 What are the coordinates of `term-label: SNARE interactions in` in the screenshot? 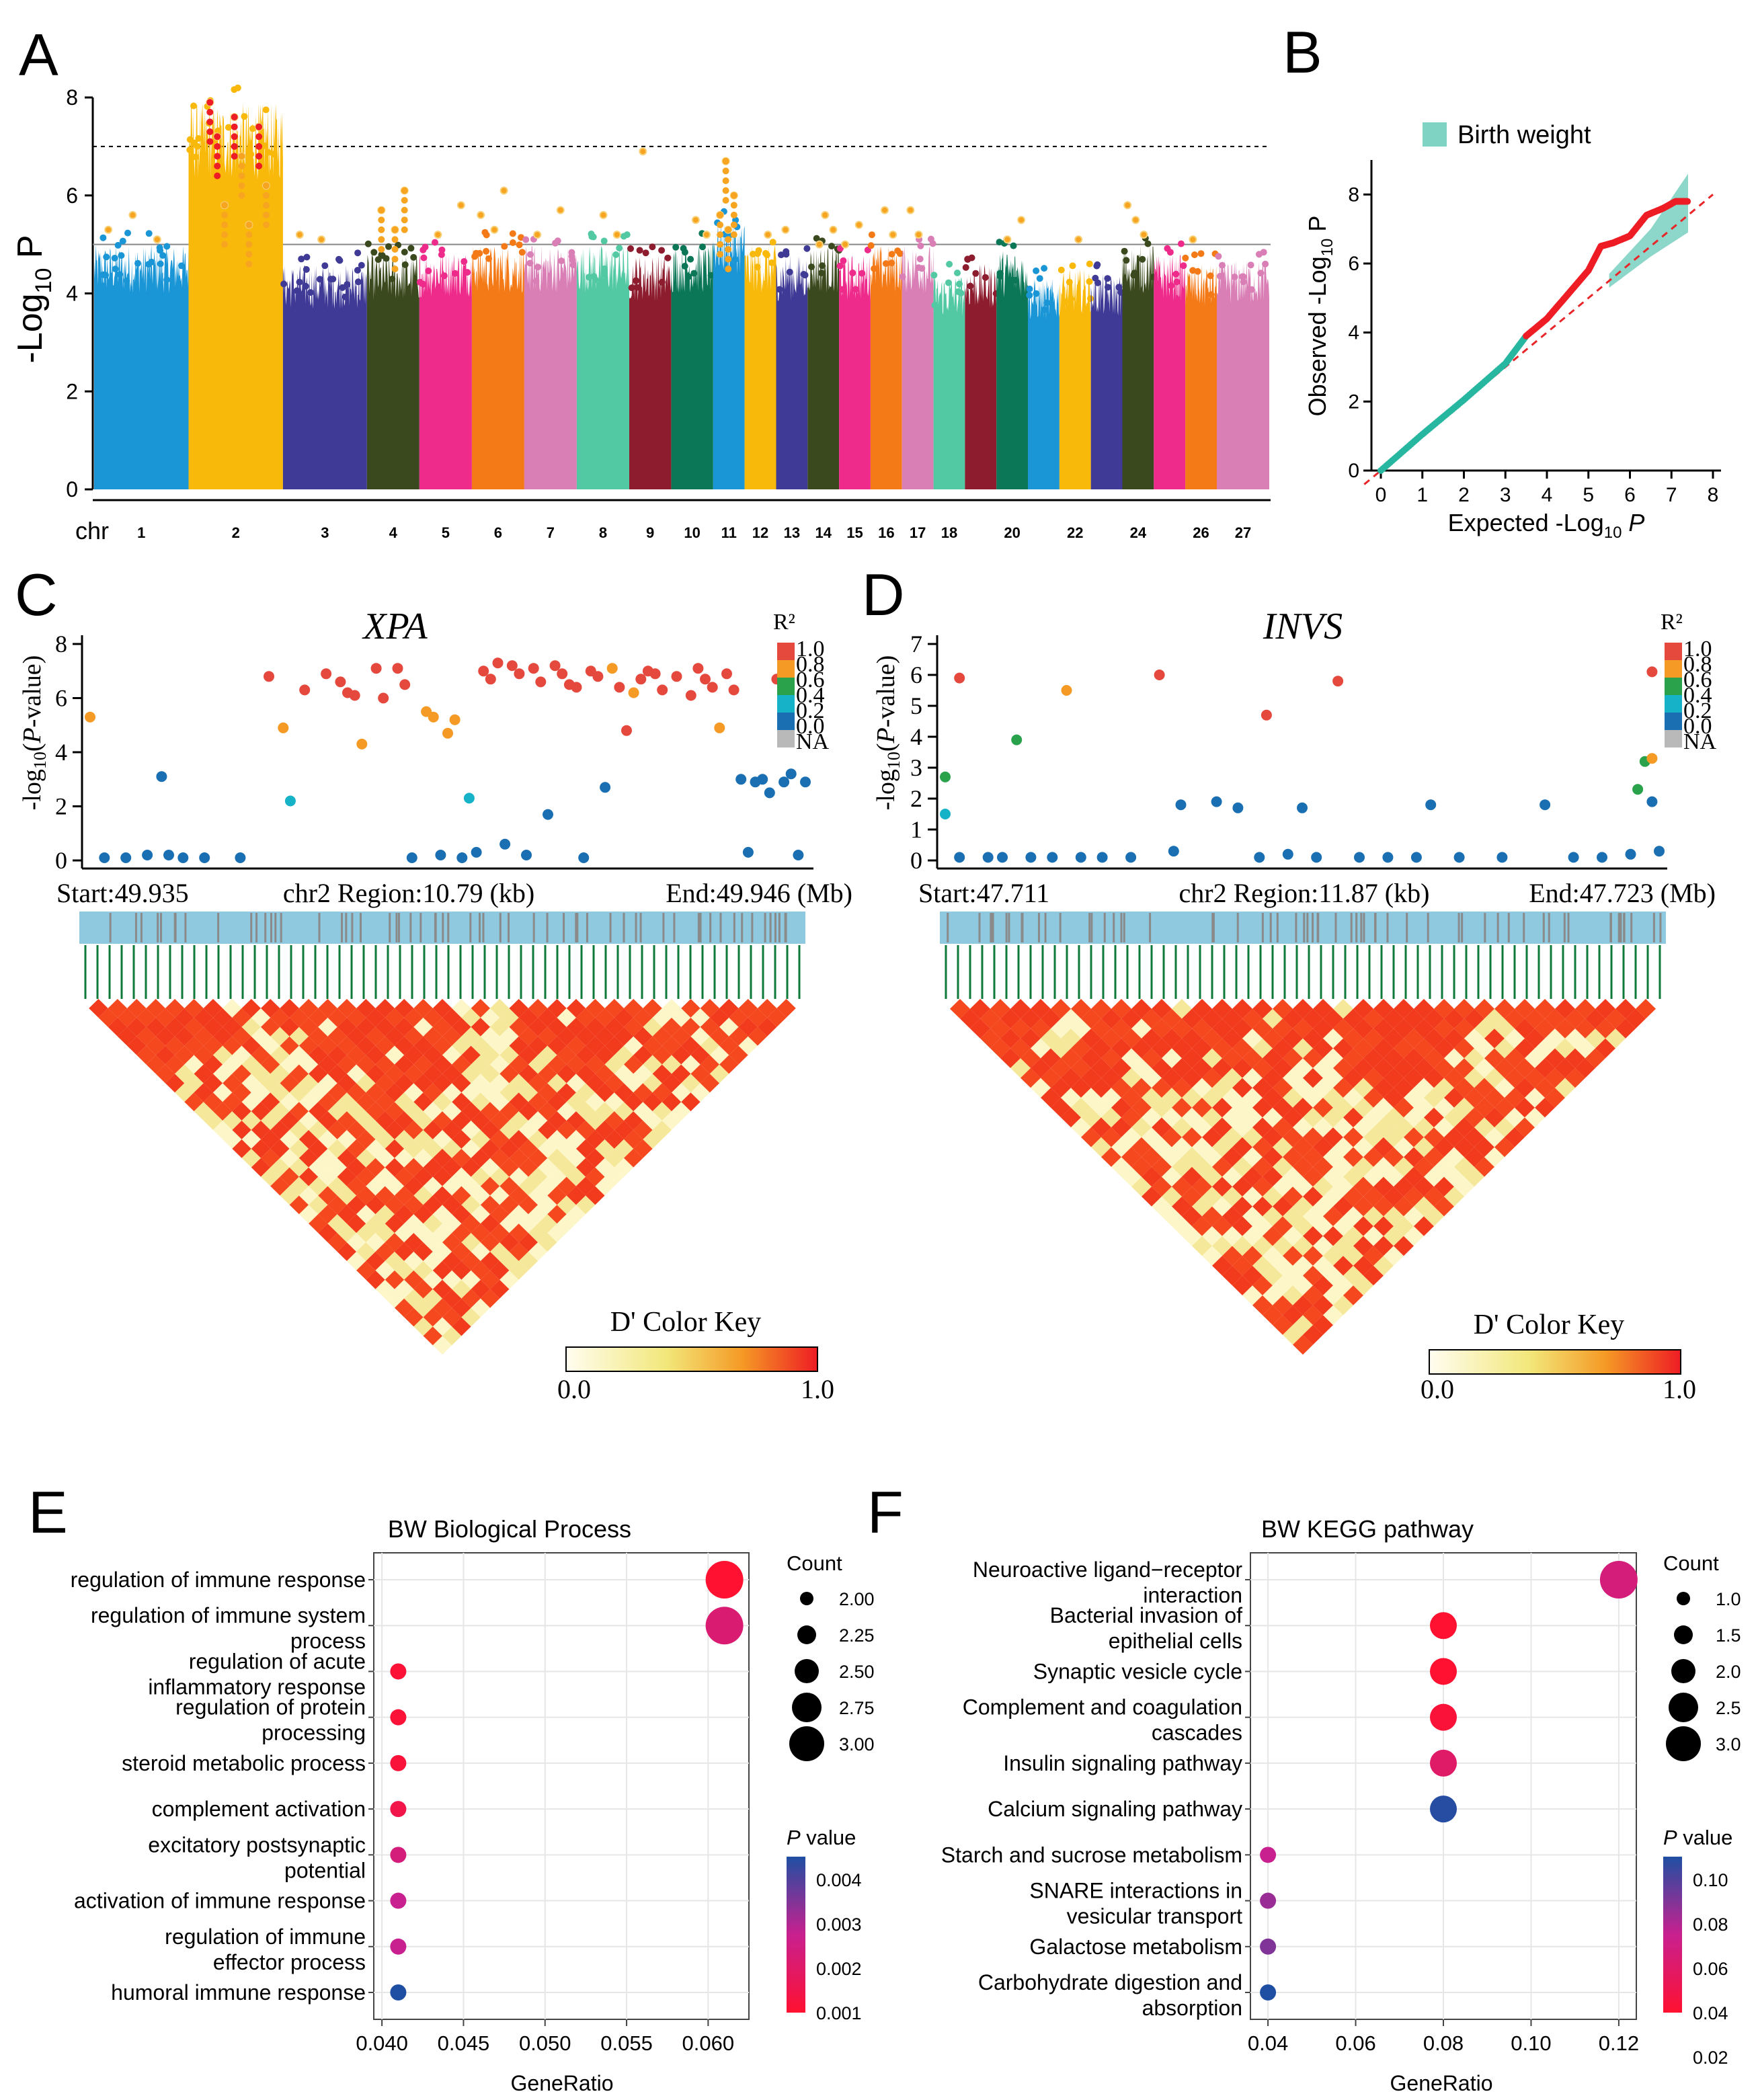 It's located at (1135, 1891).